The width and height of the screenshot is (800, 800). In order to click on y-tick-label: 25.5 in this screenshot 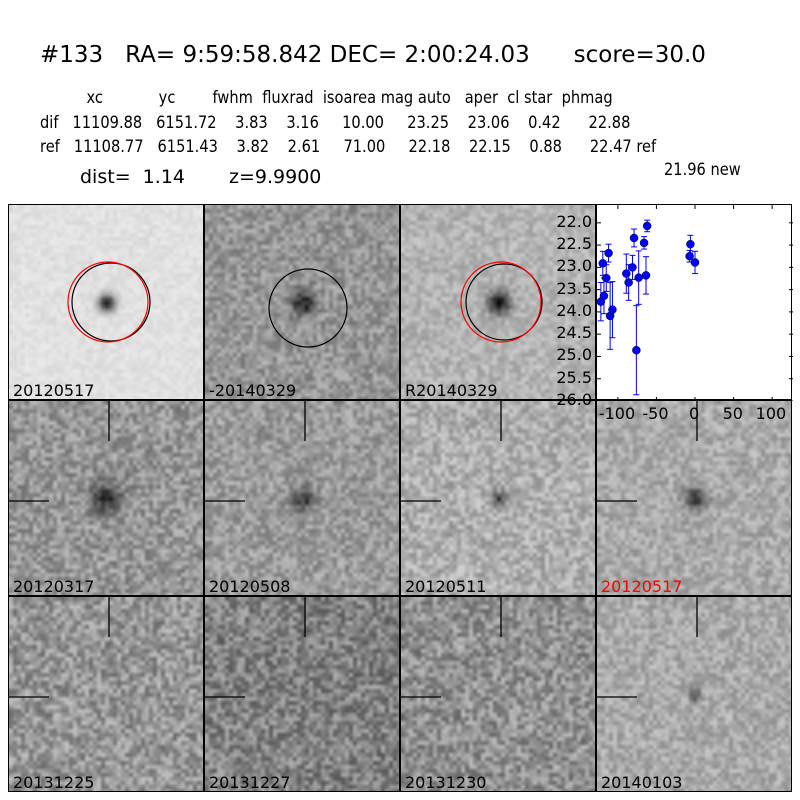, I will do `click(574, 377)`.